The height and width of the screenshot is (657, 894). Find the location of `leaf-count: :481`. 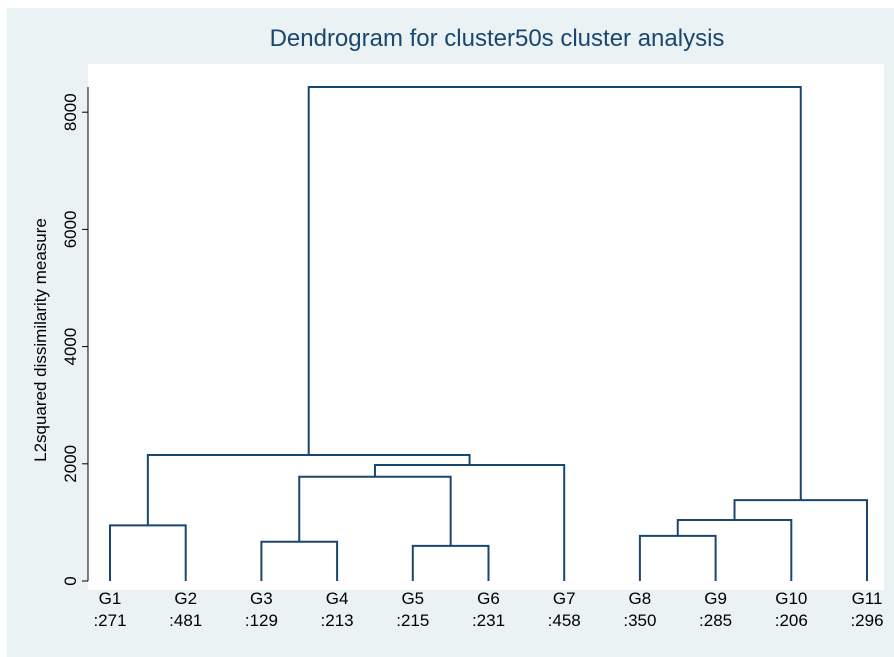

leaf-count: :481 is located at coordinates (185, 620).